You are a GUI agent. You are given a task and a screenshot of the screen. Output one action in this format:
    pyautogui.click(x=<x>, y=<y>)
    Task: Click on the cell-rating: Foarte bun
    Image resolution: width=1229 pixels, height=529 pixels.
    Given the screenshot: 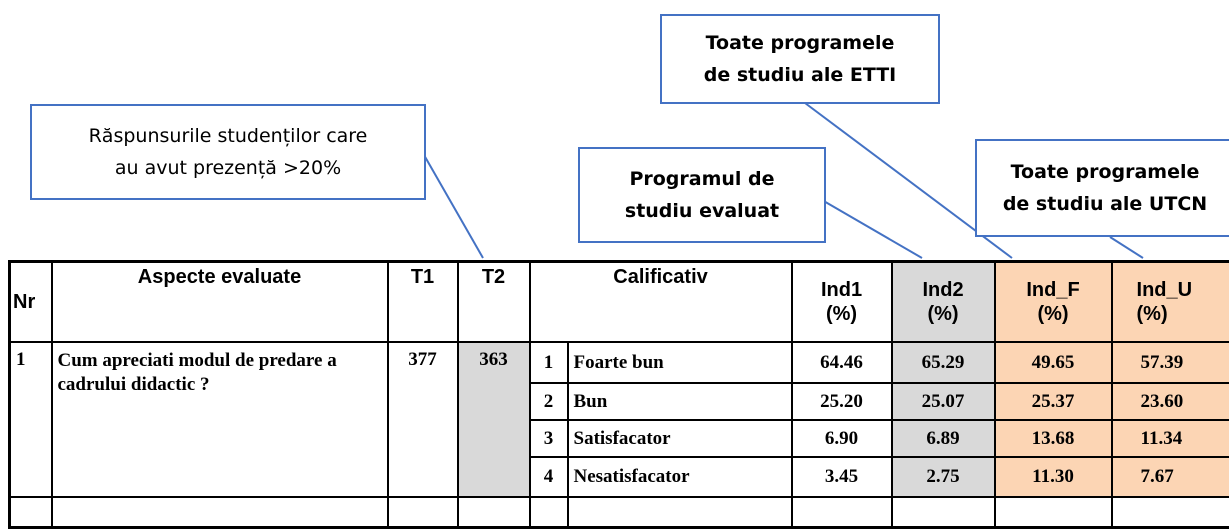 What is the action you would take?
    pyautogui.click(x=680, y=362)
    